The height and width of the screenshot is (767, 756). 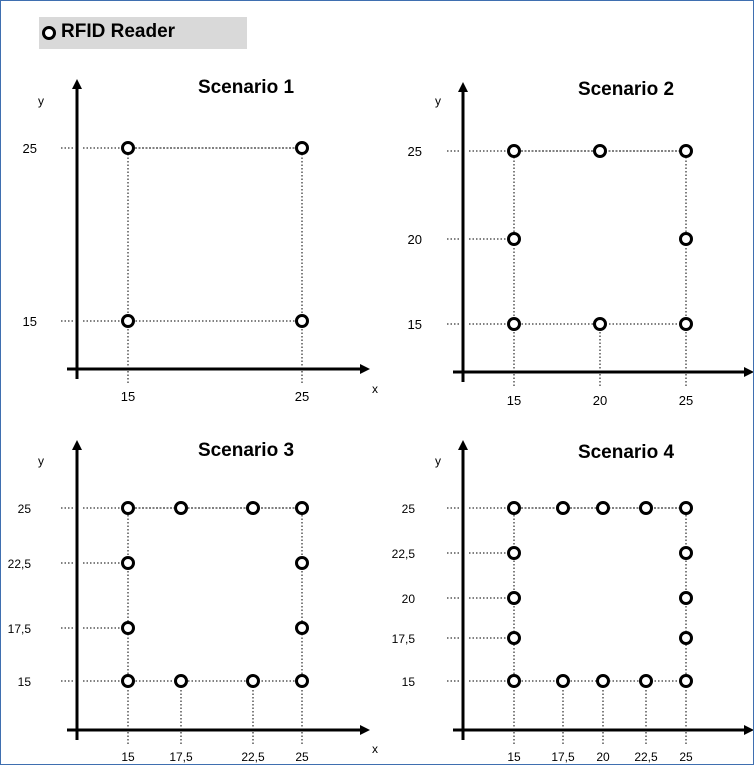 What do you see at coordinates (626, 452) in the screenshot?
I see `scenario-title: Scenario 4` at bounding box center [626, 452].